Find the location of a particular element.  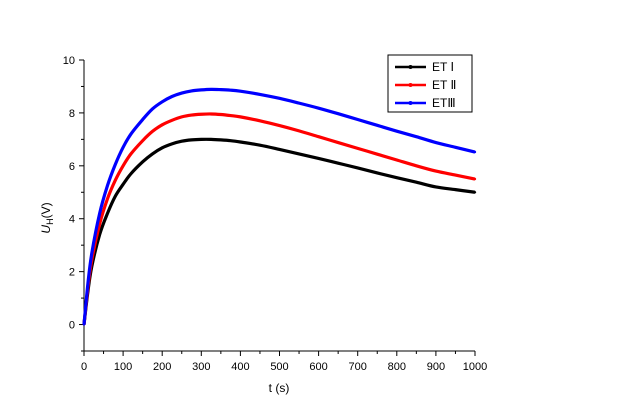

x-tick-label: 800 is located at coordinates (397, 367).